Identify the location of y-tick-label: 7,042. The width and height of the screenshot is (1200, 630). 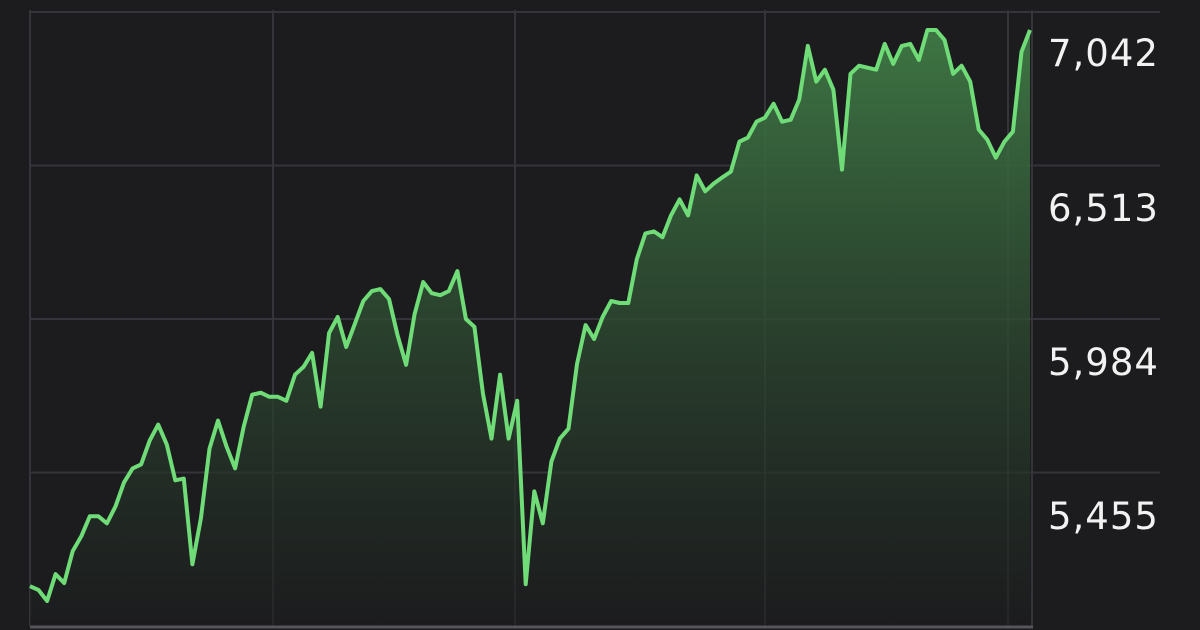
(1103, 53).